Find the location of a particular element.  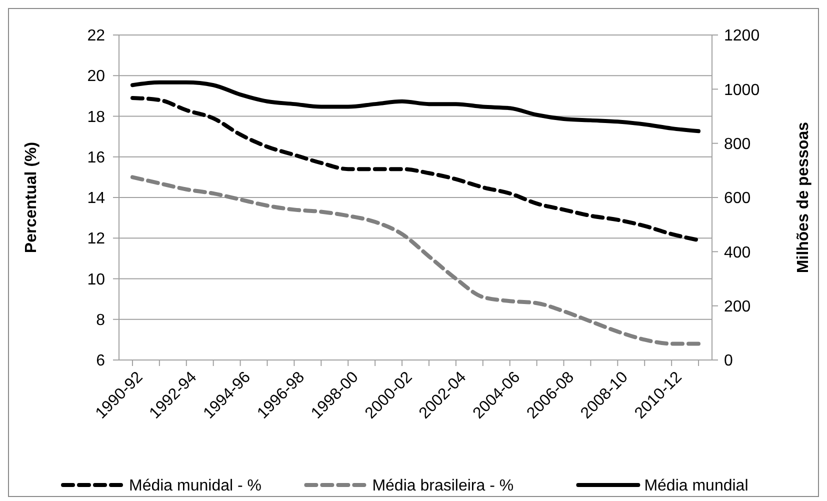

y-tick-label: 14 is located at coordinates (96, 199).